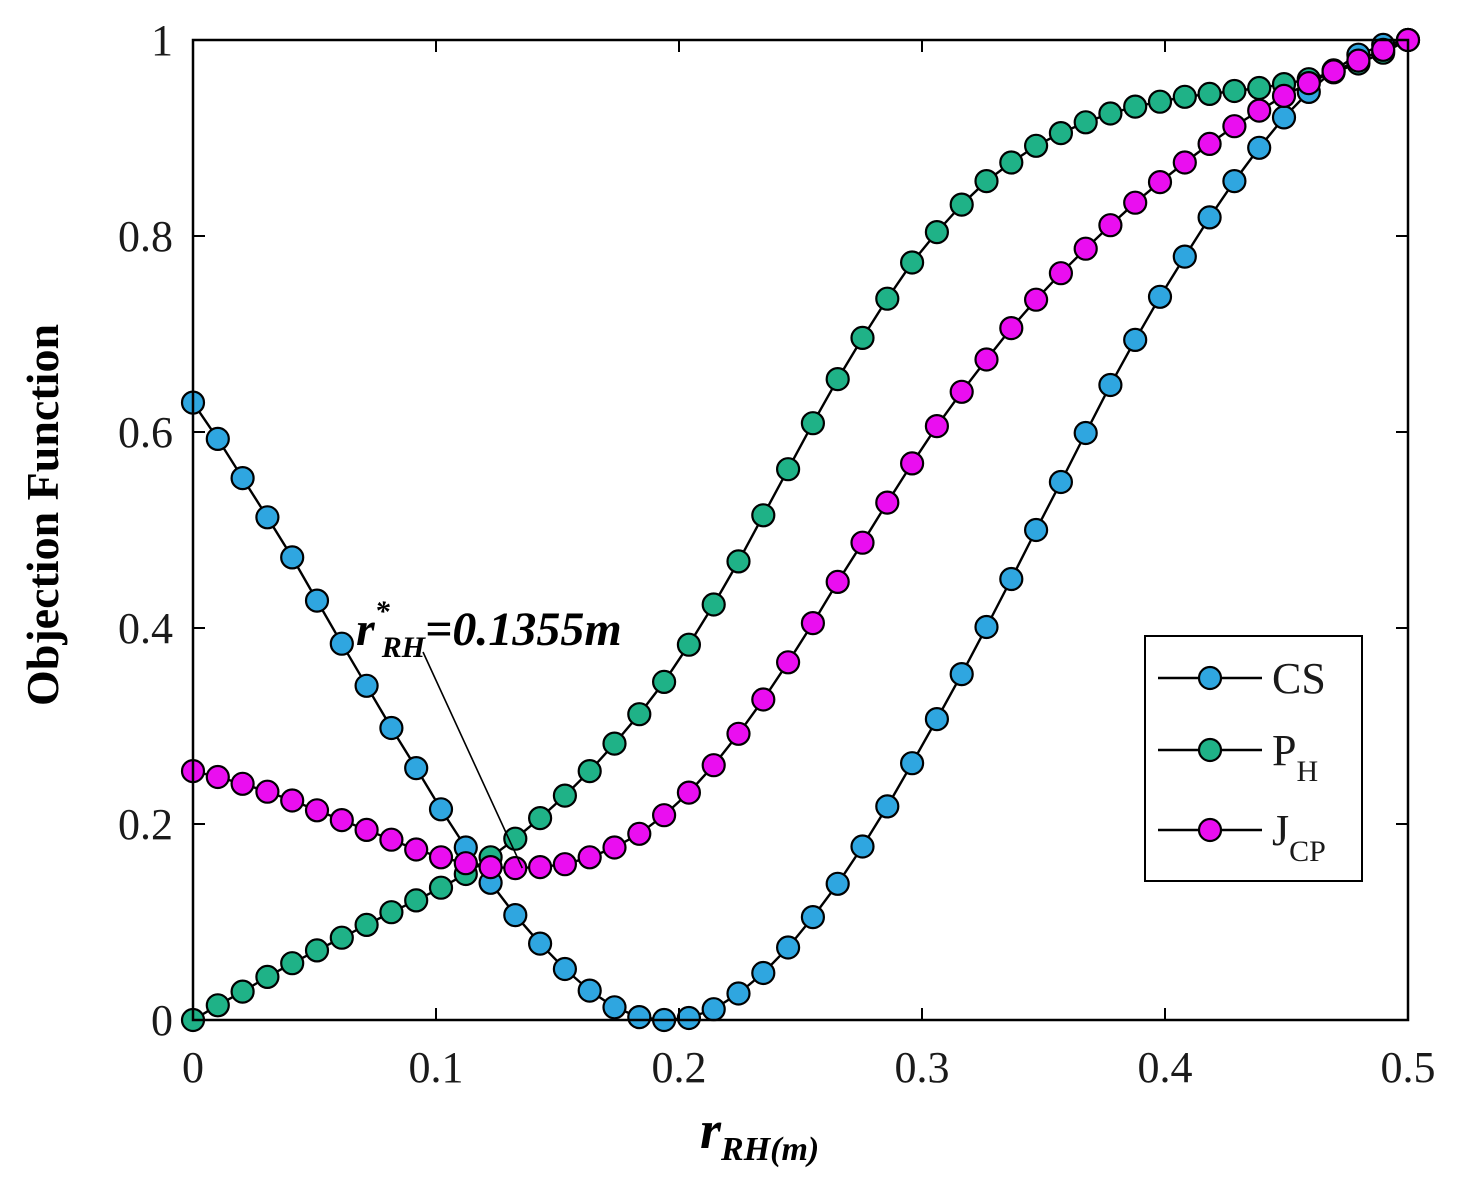 The image size is (1457, 1190). I want to click on legend: CS PH JCP, so click(1253, 758).